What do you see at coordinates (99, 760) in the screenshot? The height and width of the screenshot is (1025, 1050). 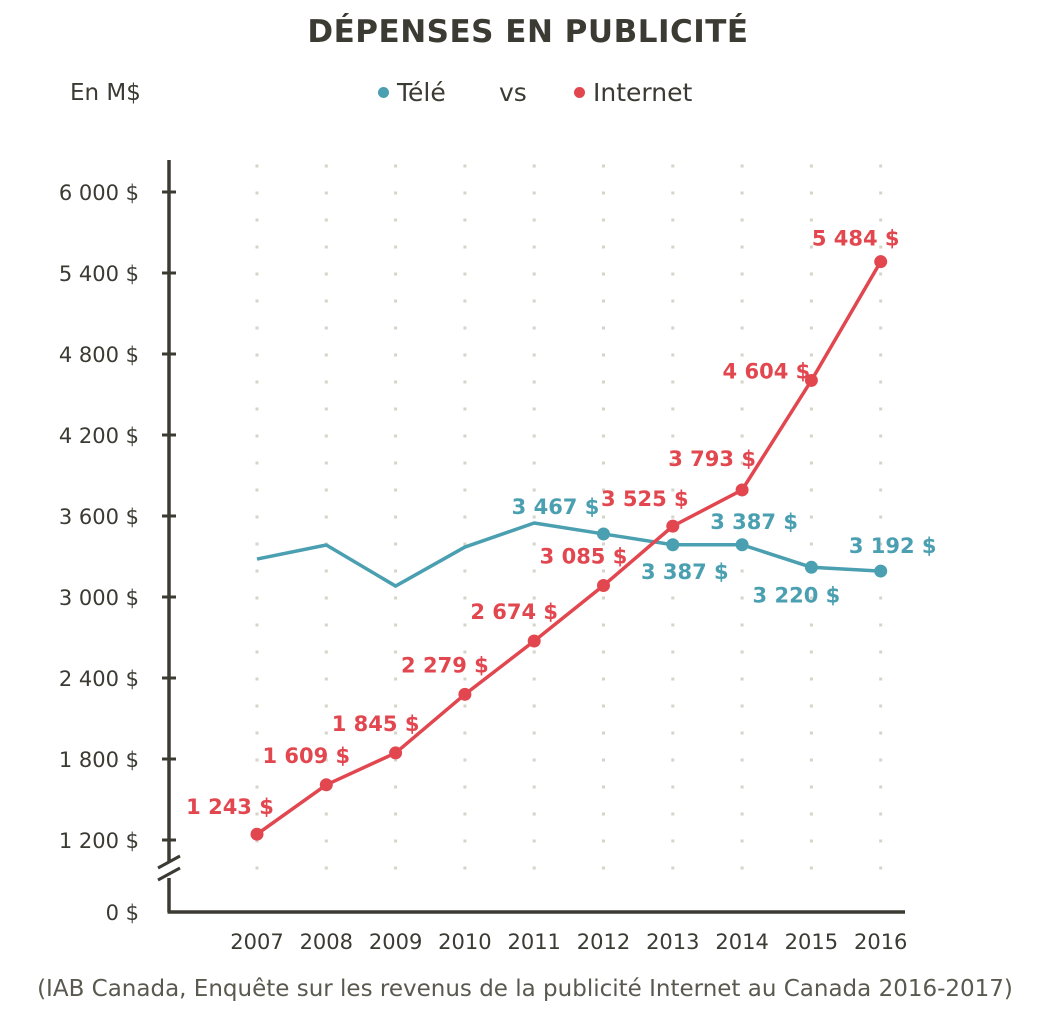 I see `y-tick-label: 1 800 $` at bounding box center [99, 760].